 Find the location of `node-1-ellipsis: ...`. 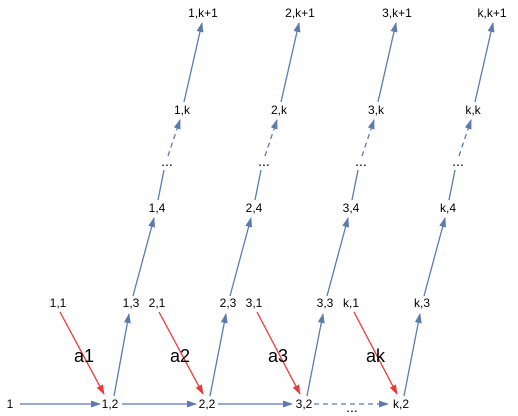

node-1-ellipsis: ... is located at coordinates (167, 161).